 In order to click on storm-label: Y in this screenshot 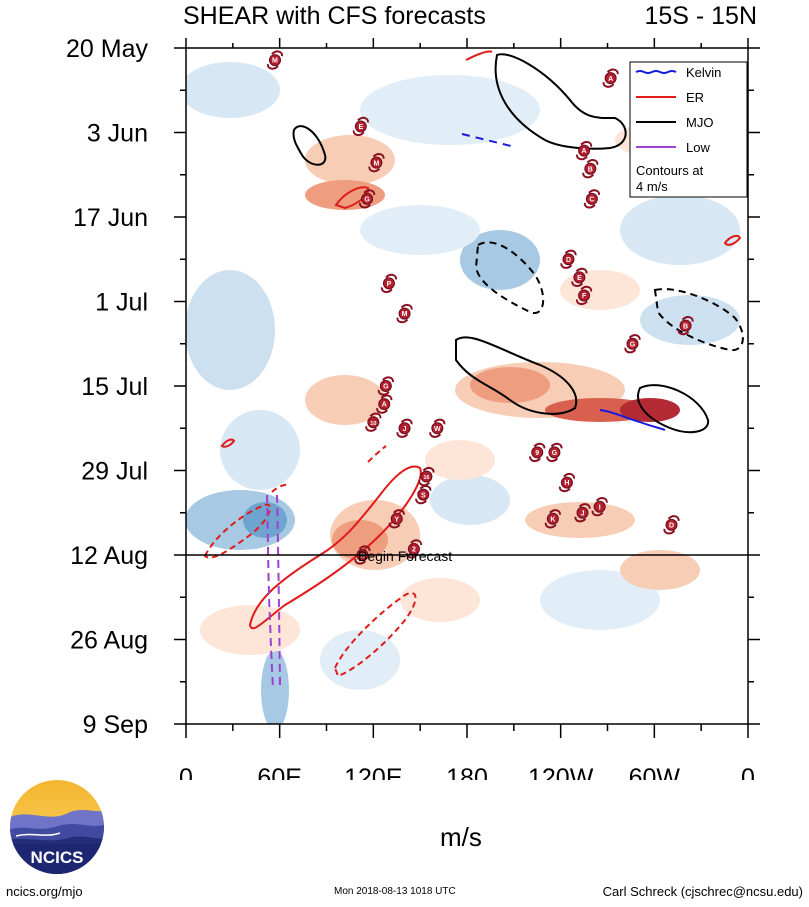, I will do `click(396, 519)`.